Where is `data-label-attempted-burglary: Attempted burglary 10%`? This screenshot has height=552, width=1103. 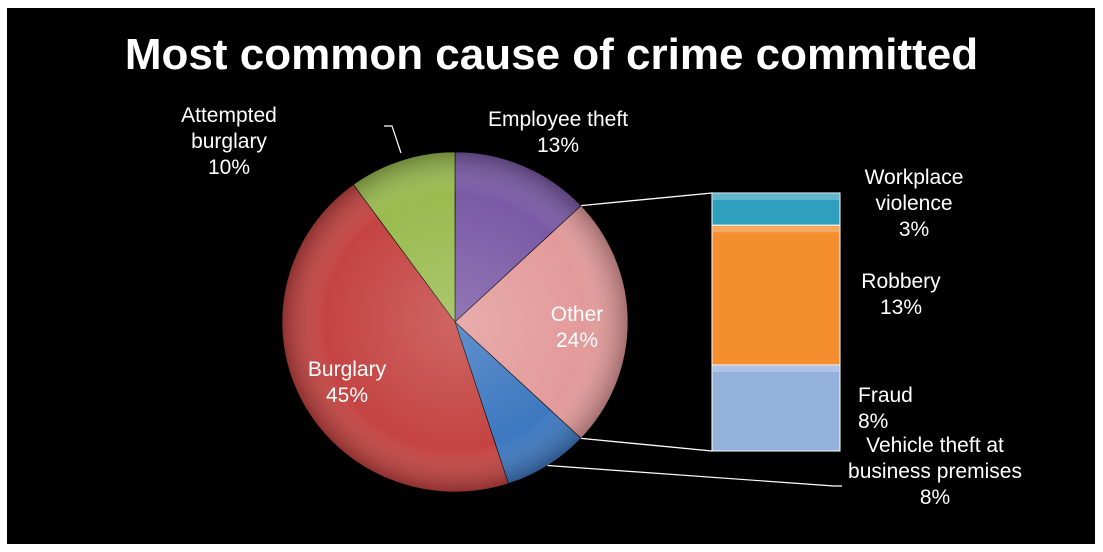
data-label-attempted-burglary: Attempted burglary 10% is located at coordinates (229, 141).